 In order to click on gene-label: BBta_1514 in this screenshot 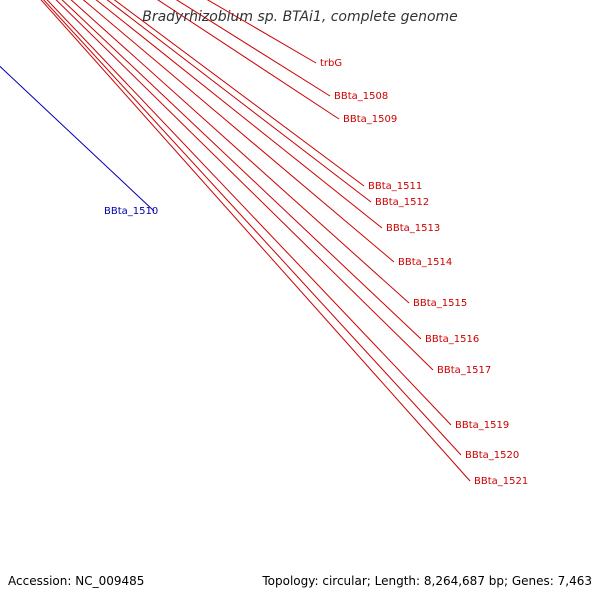, I will do `click(425, 262)`.